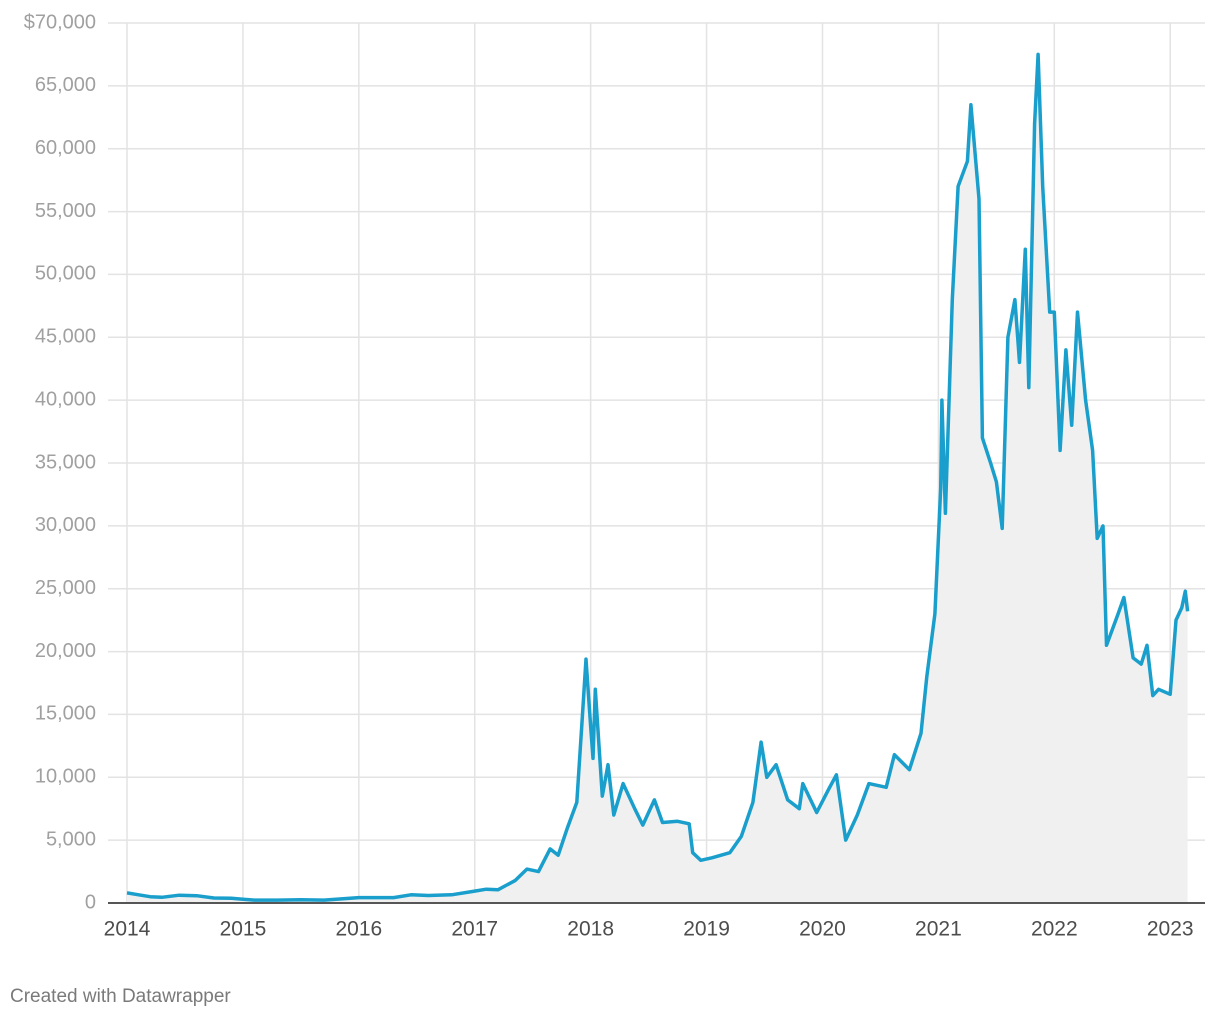  I want to click on y-tick-label: 10,000, so click(65, 777).